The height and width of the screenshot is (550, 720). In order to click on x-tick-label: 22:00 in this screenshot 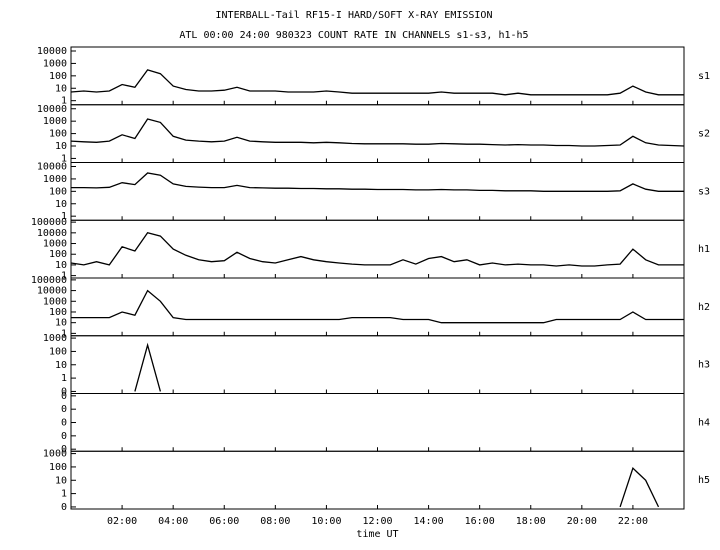, I will do `click(633, 521)`.